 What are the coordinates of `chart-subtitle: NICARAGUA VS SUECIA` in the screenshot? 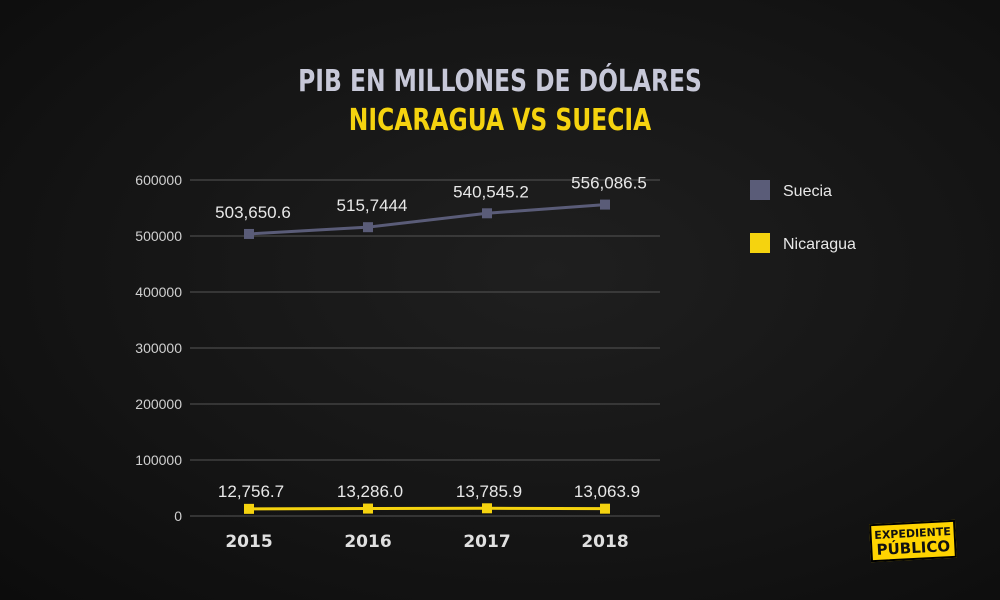 It's located at (500, 120).